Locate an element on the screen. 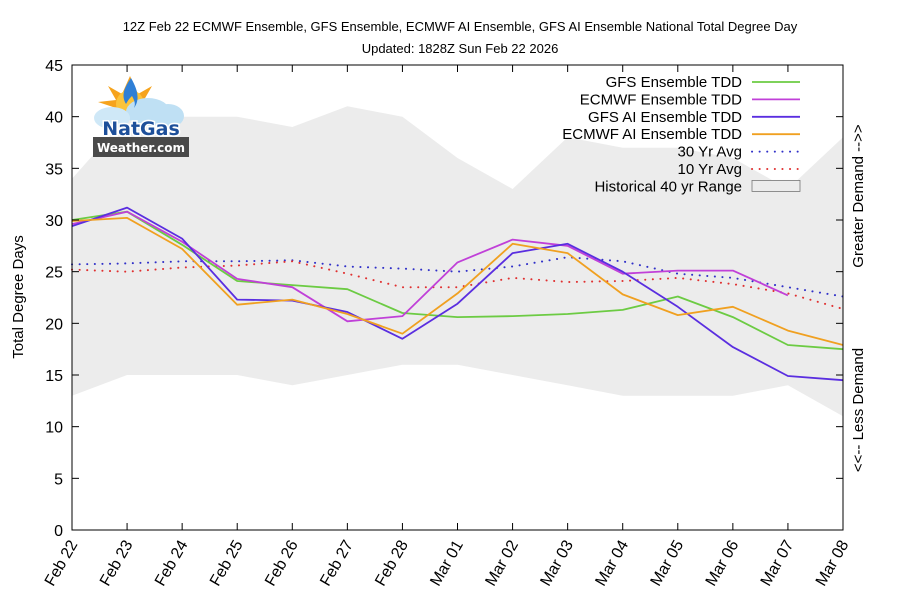 This screenshot has width=900, height=600. x-tick-label: Mar 07 is located at coordinates (778, 563).